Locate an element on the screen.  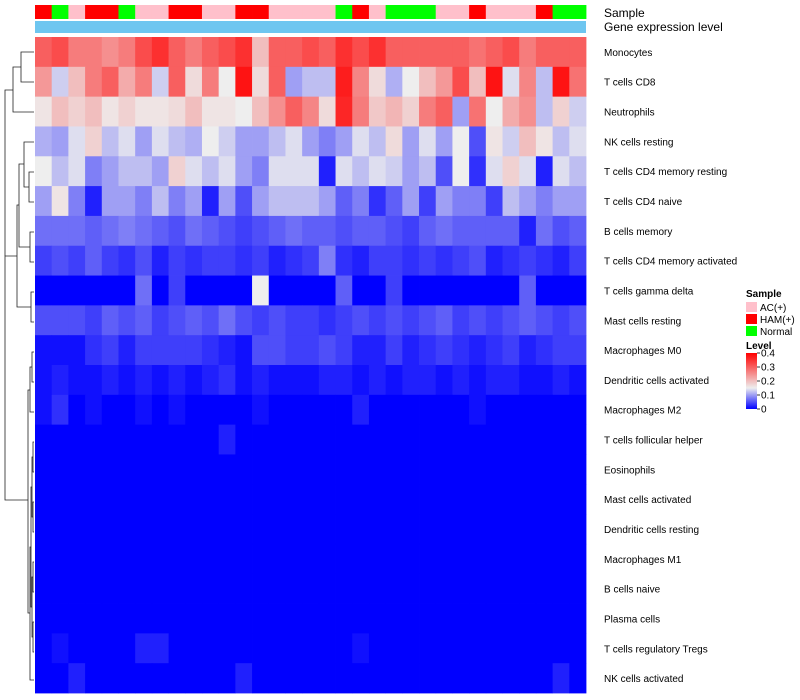
row-label: B cells memory is located at coordinates (638, 232).